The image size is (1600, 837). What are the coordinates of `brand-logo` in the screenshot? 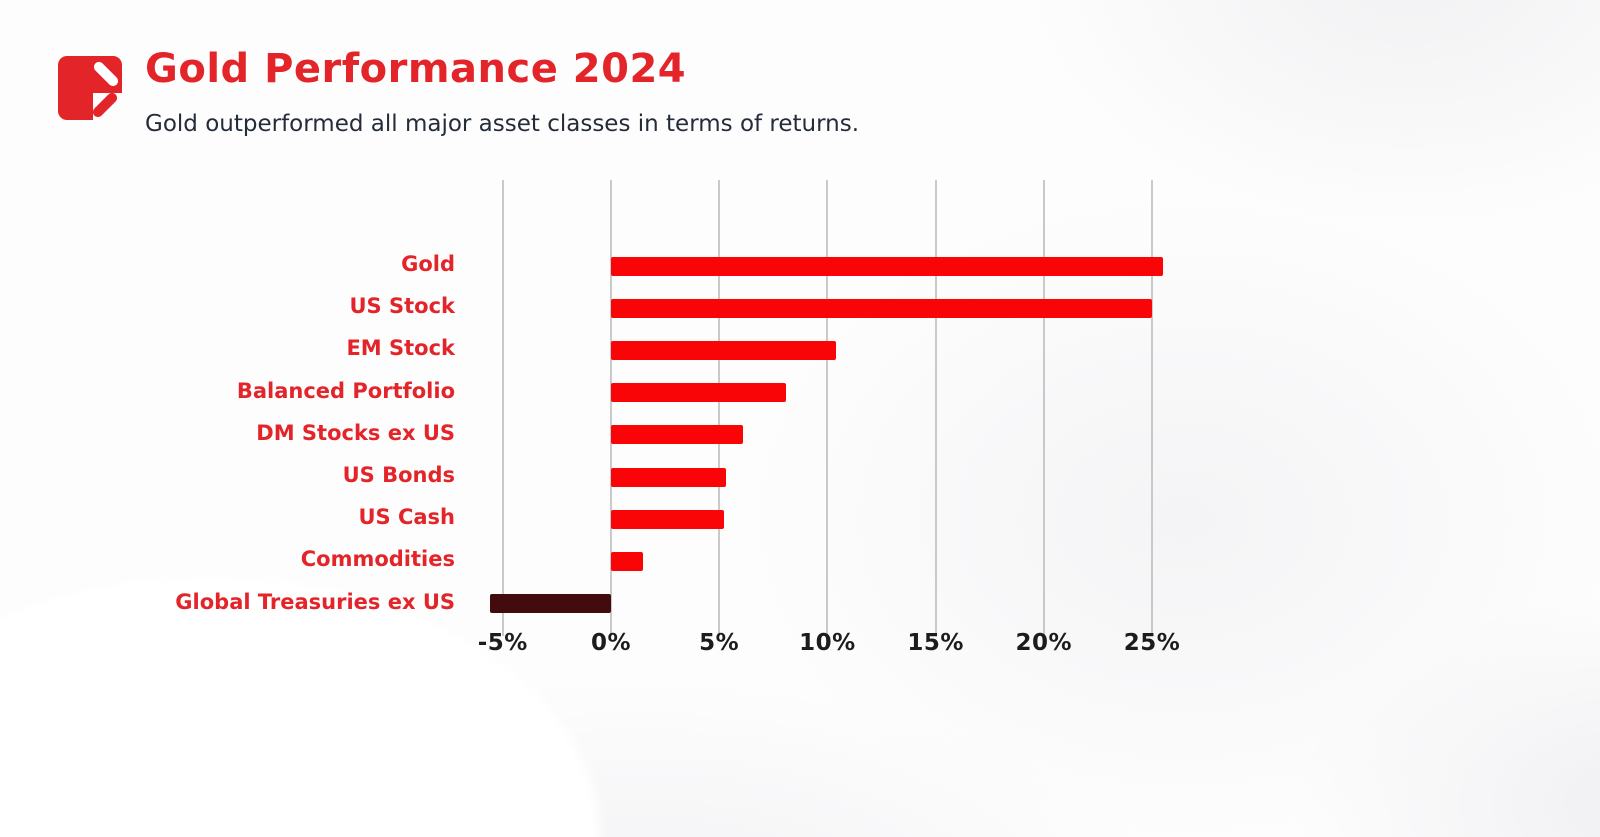 It's located at (90, 88).